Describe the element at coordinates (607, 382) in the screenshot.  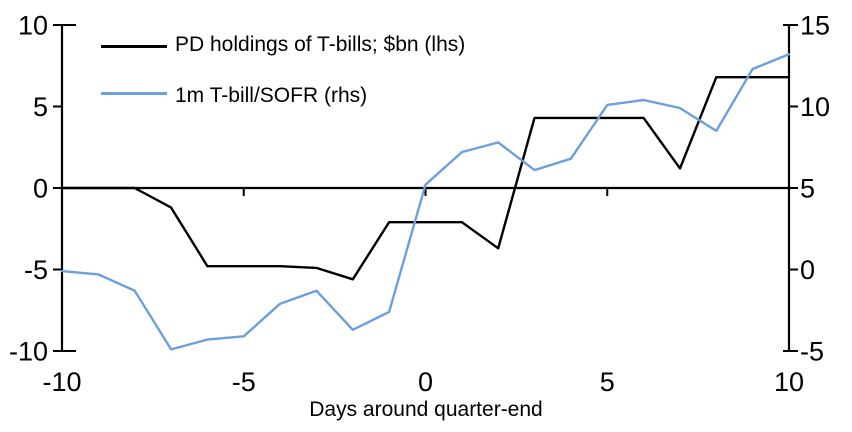
I see `x-axis-tick-label: 5` at that location.